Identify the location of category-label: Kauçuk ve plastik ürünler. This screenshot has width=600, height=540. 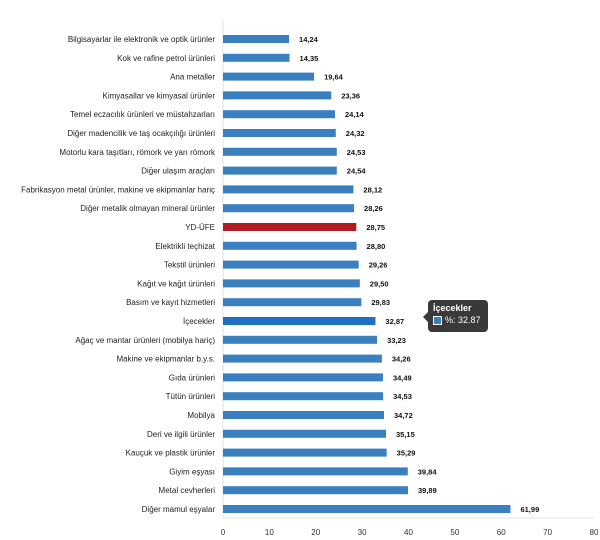
(171, 453).